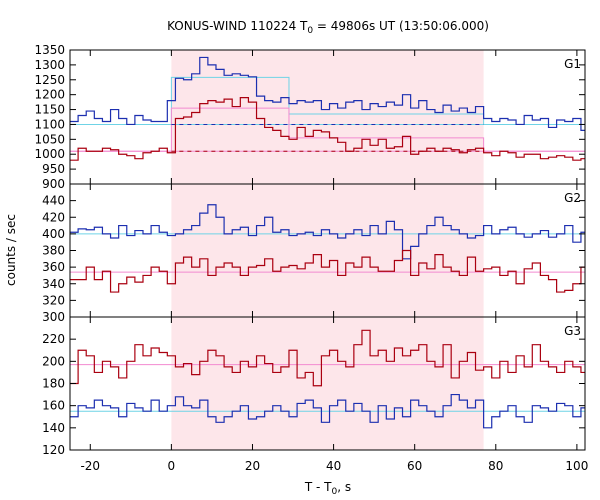 This screenshot has height=500, width=600. What do you see at coordinates (49, 80) in the screenshot?
I see `g1-y-tick-label: 1250` at bounding box center [49, 80].